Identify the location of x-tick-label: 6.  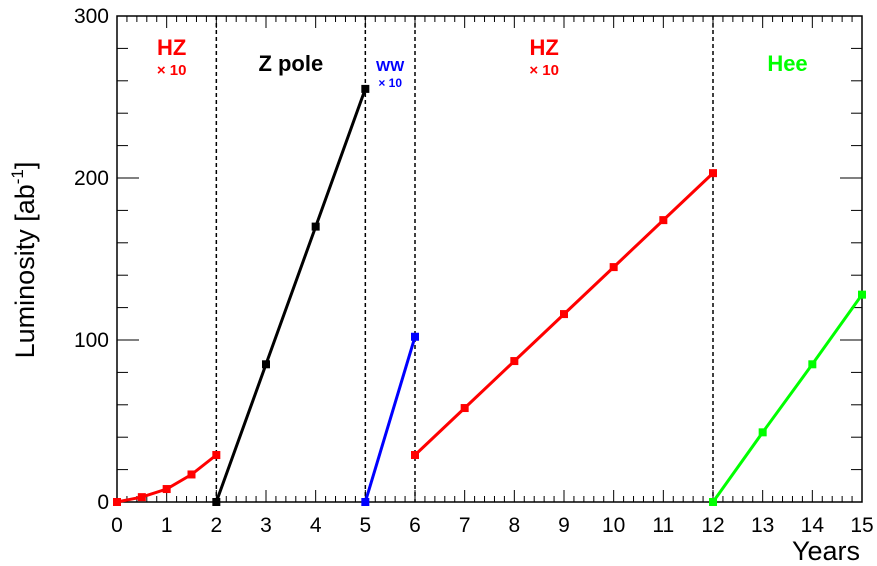
(415, 525).